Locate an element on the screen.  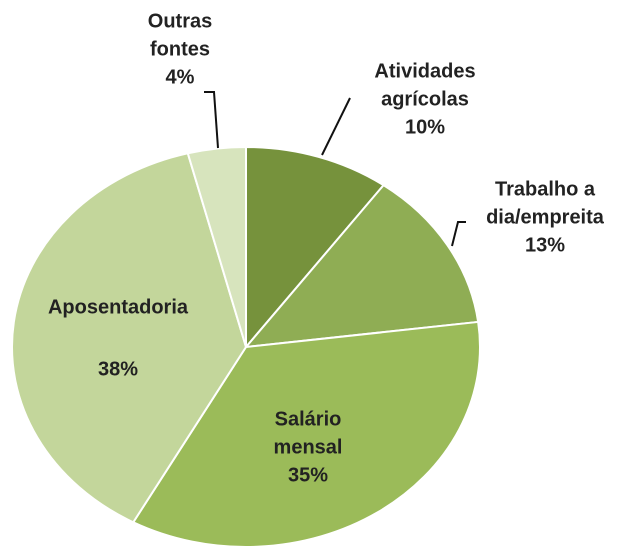
value-label: 4% is located at coordinates (180, 77).